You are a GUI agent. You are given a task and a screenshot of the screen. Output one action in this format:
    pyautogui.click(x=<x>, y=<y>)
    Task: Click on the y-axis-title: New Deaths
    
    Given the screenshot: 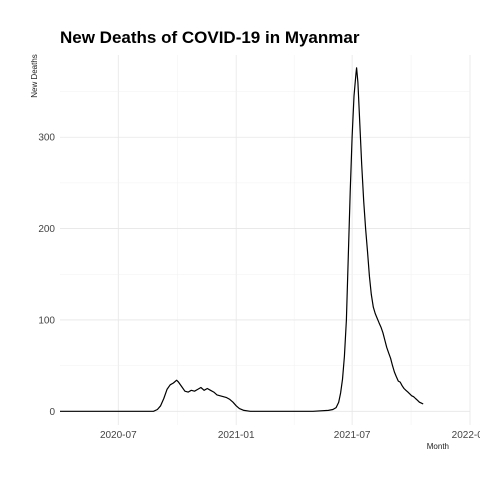 What is the action you would take?
    pyautogui.click(x=34, y=76)
    